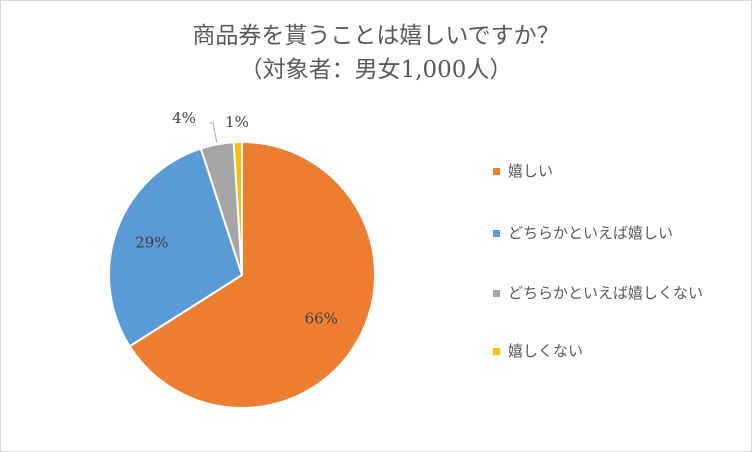 Image resolution: width=752 pixels, height=452 pixels. I want to click on data-label-3: 4%, so click(184, 118).